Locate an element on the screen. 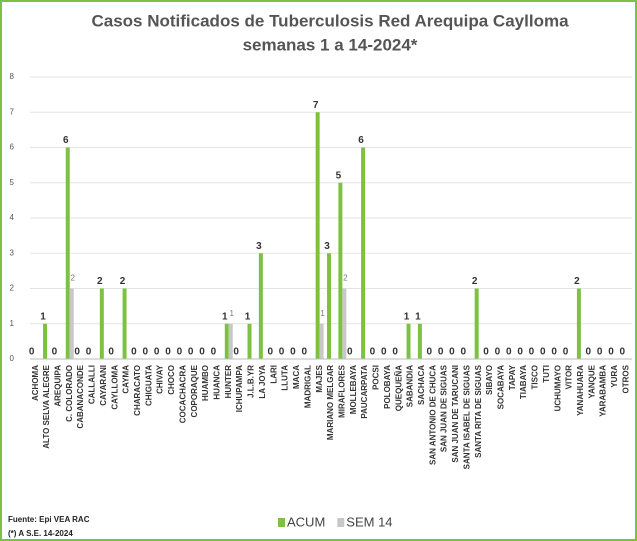 The height and width of the screenshot is (541, 637). legend-swatch is located at coordinates (281, 522).